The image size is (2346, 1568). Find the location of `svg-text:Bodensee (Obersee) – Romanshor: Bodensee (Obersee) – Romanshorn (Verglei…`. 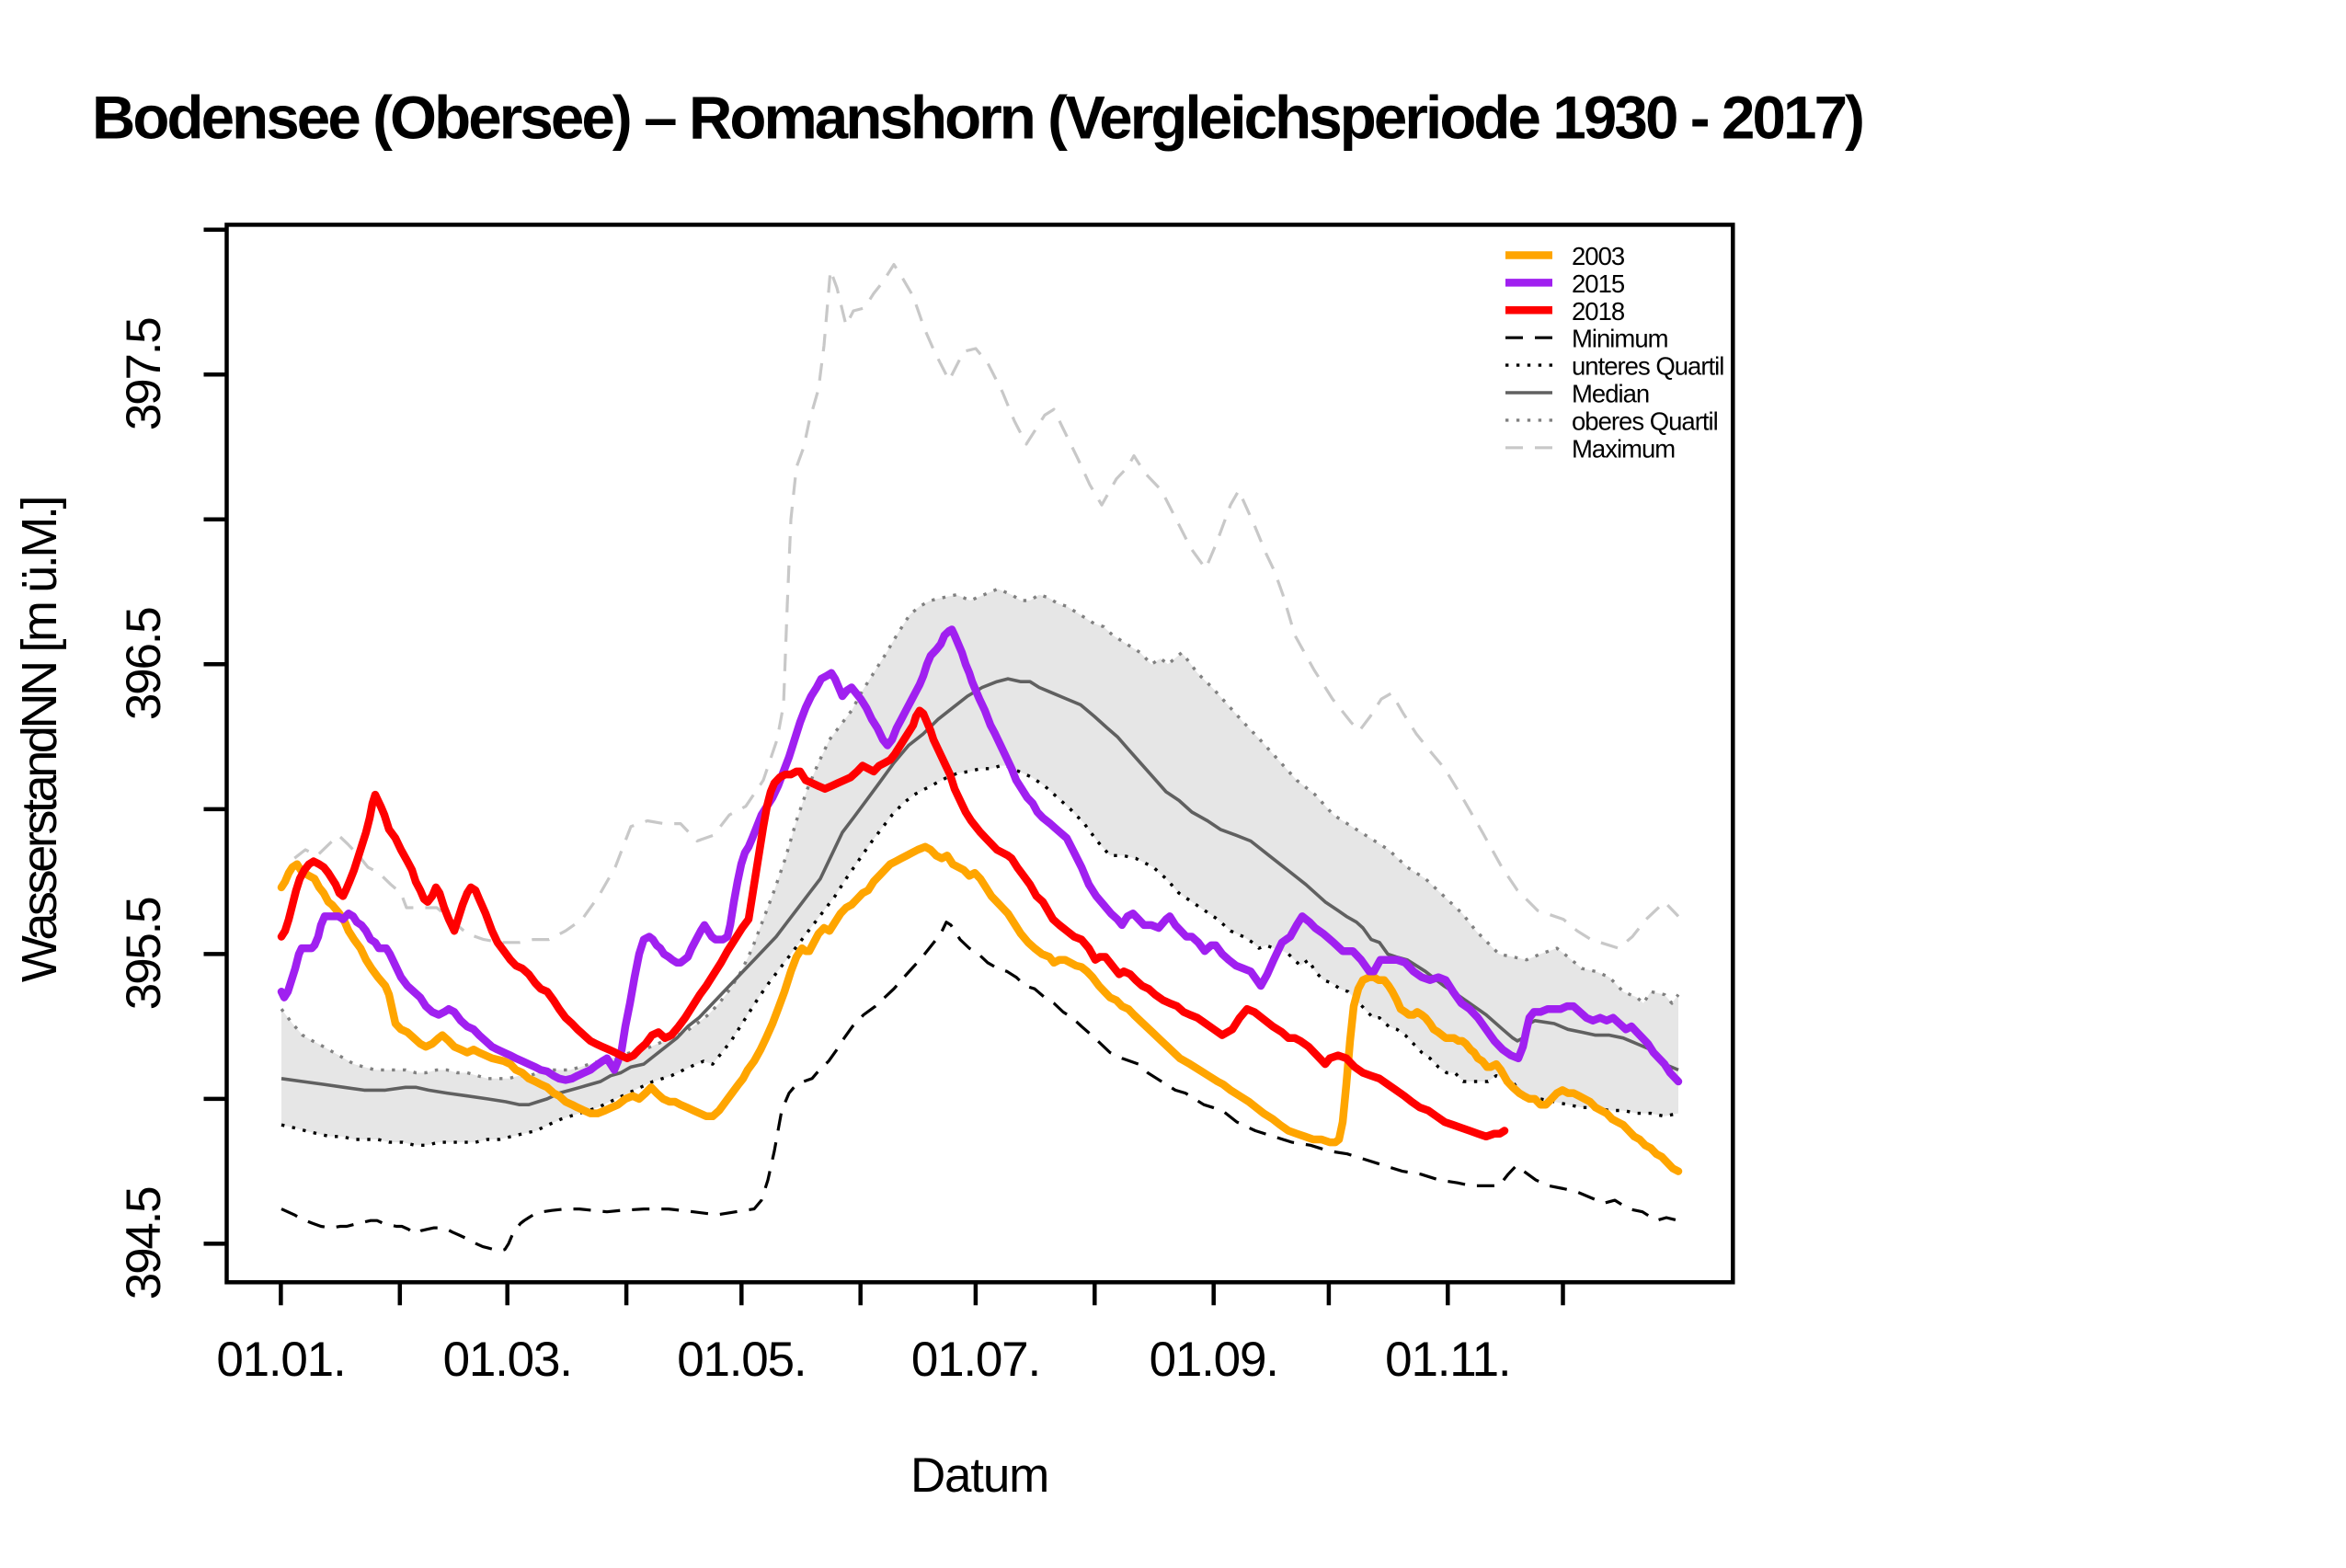

svg-text:Bodensee (Obersee) – Romanshor: Bodensee (Obersee) – Romanshorn (Verglei… is located at coordinates (977, 118).